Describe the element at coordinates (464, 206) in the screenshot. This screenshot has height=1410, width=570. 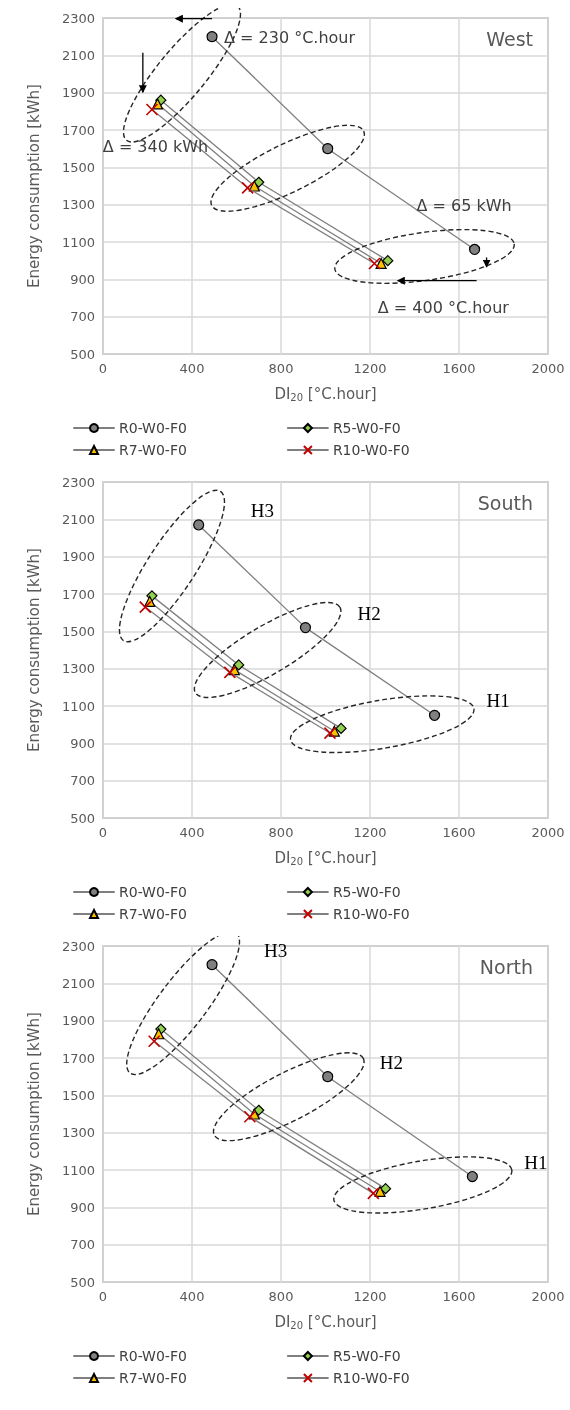
I see `annotation: Δ = 65 kWh` at that location.